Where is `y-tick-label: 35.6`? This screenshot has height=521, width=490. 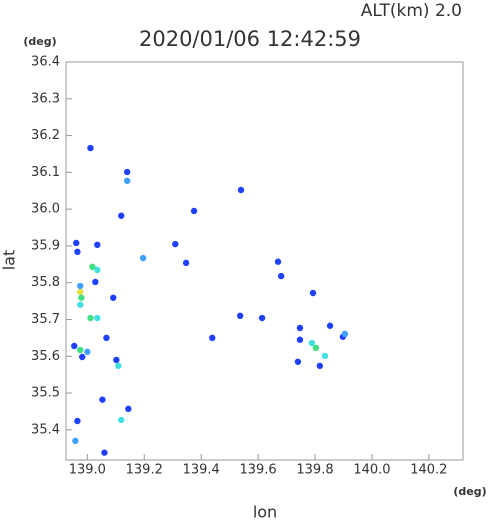 y-tick-label: 35.6 is located at coordinates (45, 356).